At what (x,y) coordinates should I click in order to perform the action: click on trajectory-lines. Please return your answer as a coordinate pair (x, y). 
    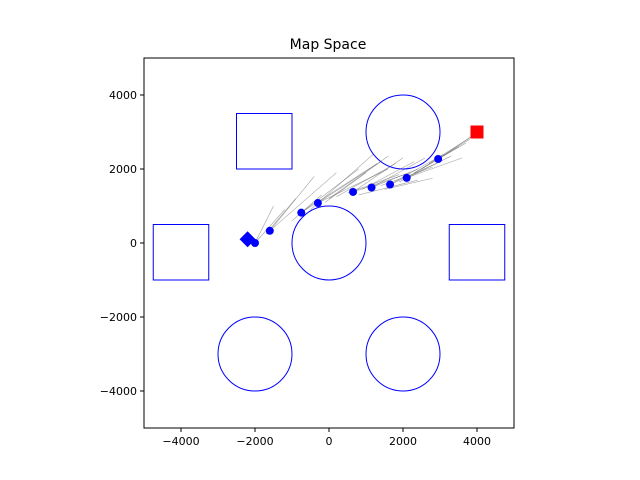
    Looking at the image, I should click on (365, 188).